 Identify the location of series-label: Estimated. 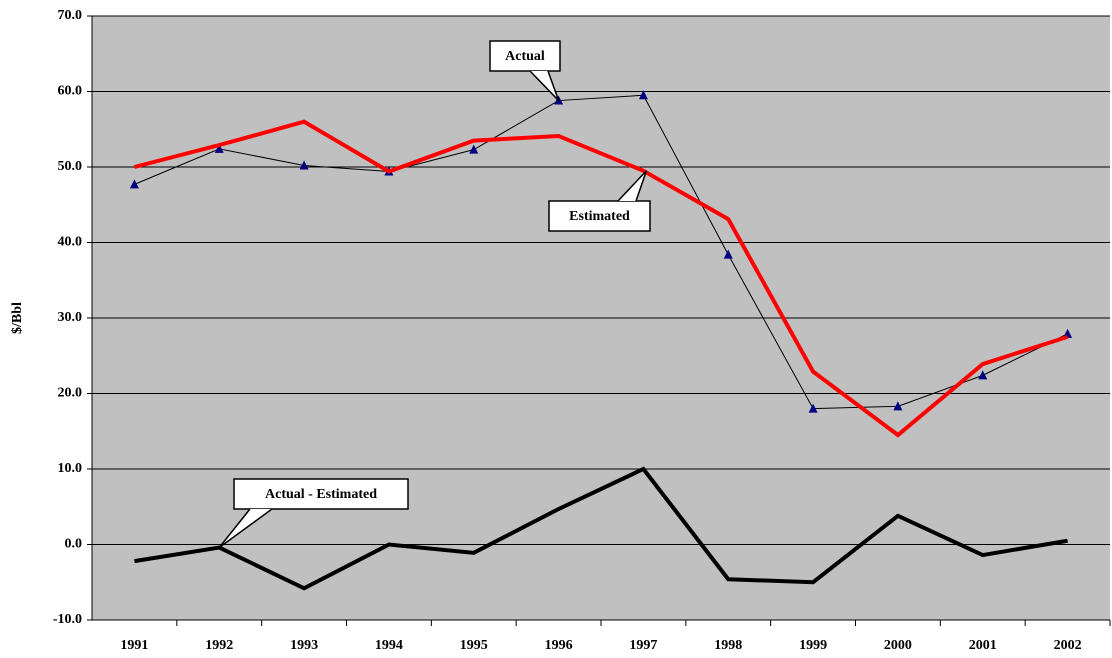
(599, 216).